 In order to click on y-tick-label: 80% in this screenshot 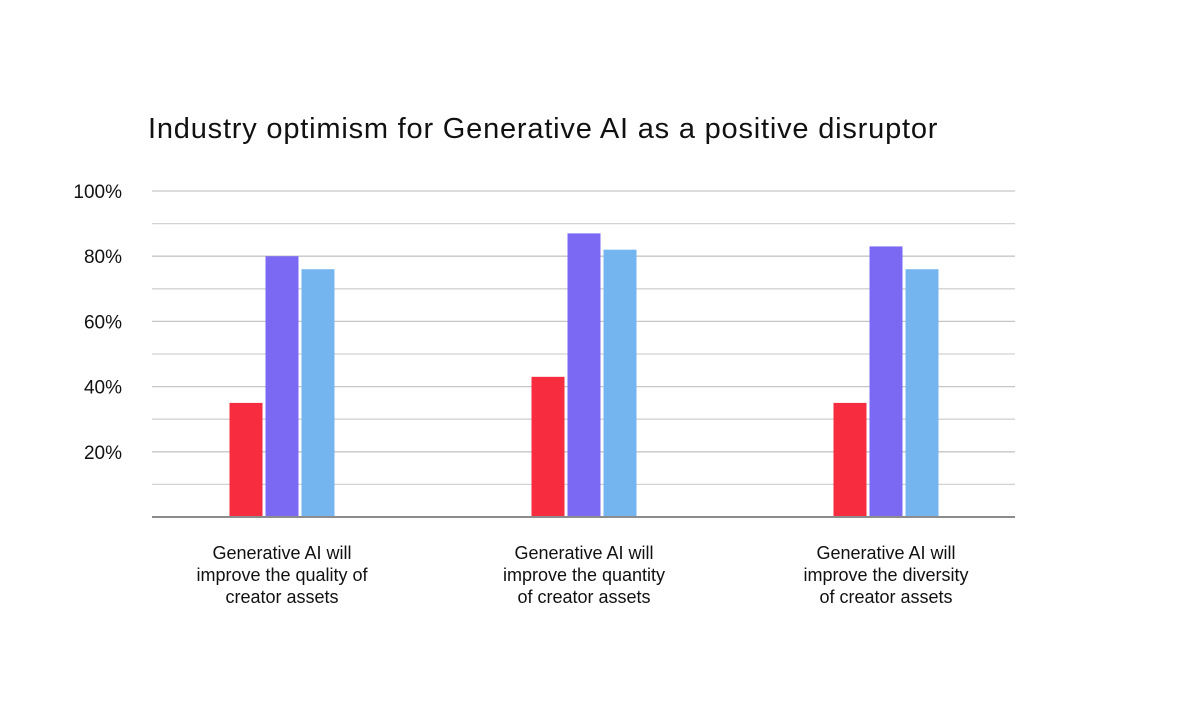, I will do `click(103, 257)`.